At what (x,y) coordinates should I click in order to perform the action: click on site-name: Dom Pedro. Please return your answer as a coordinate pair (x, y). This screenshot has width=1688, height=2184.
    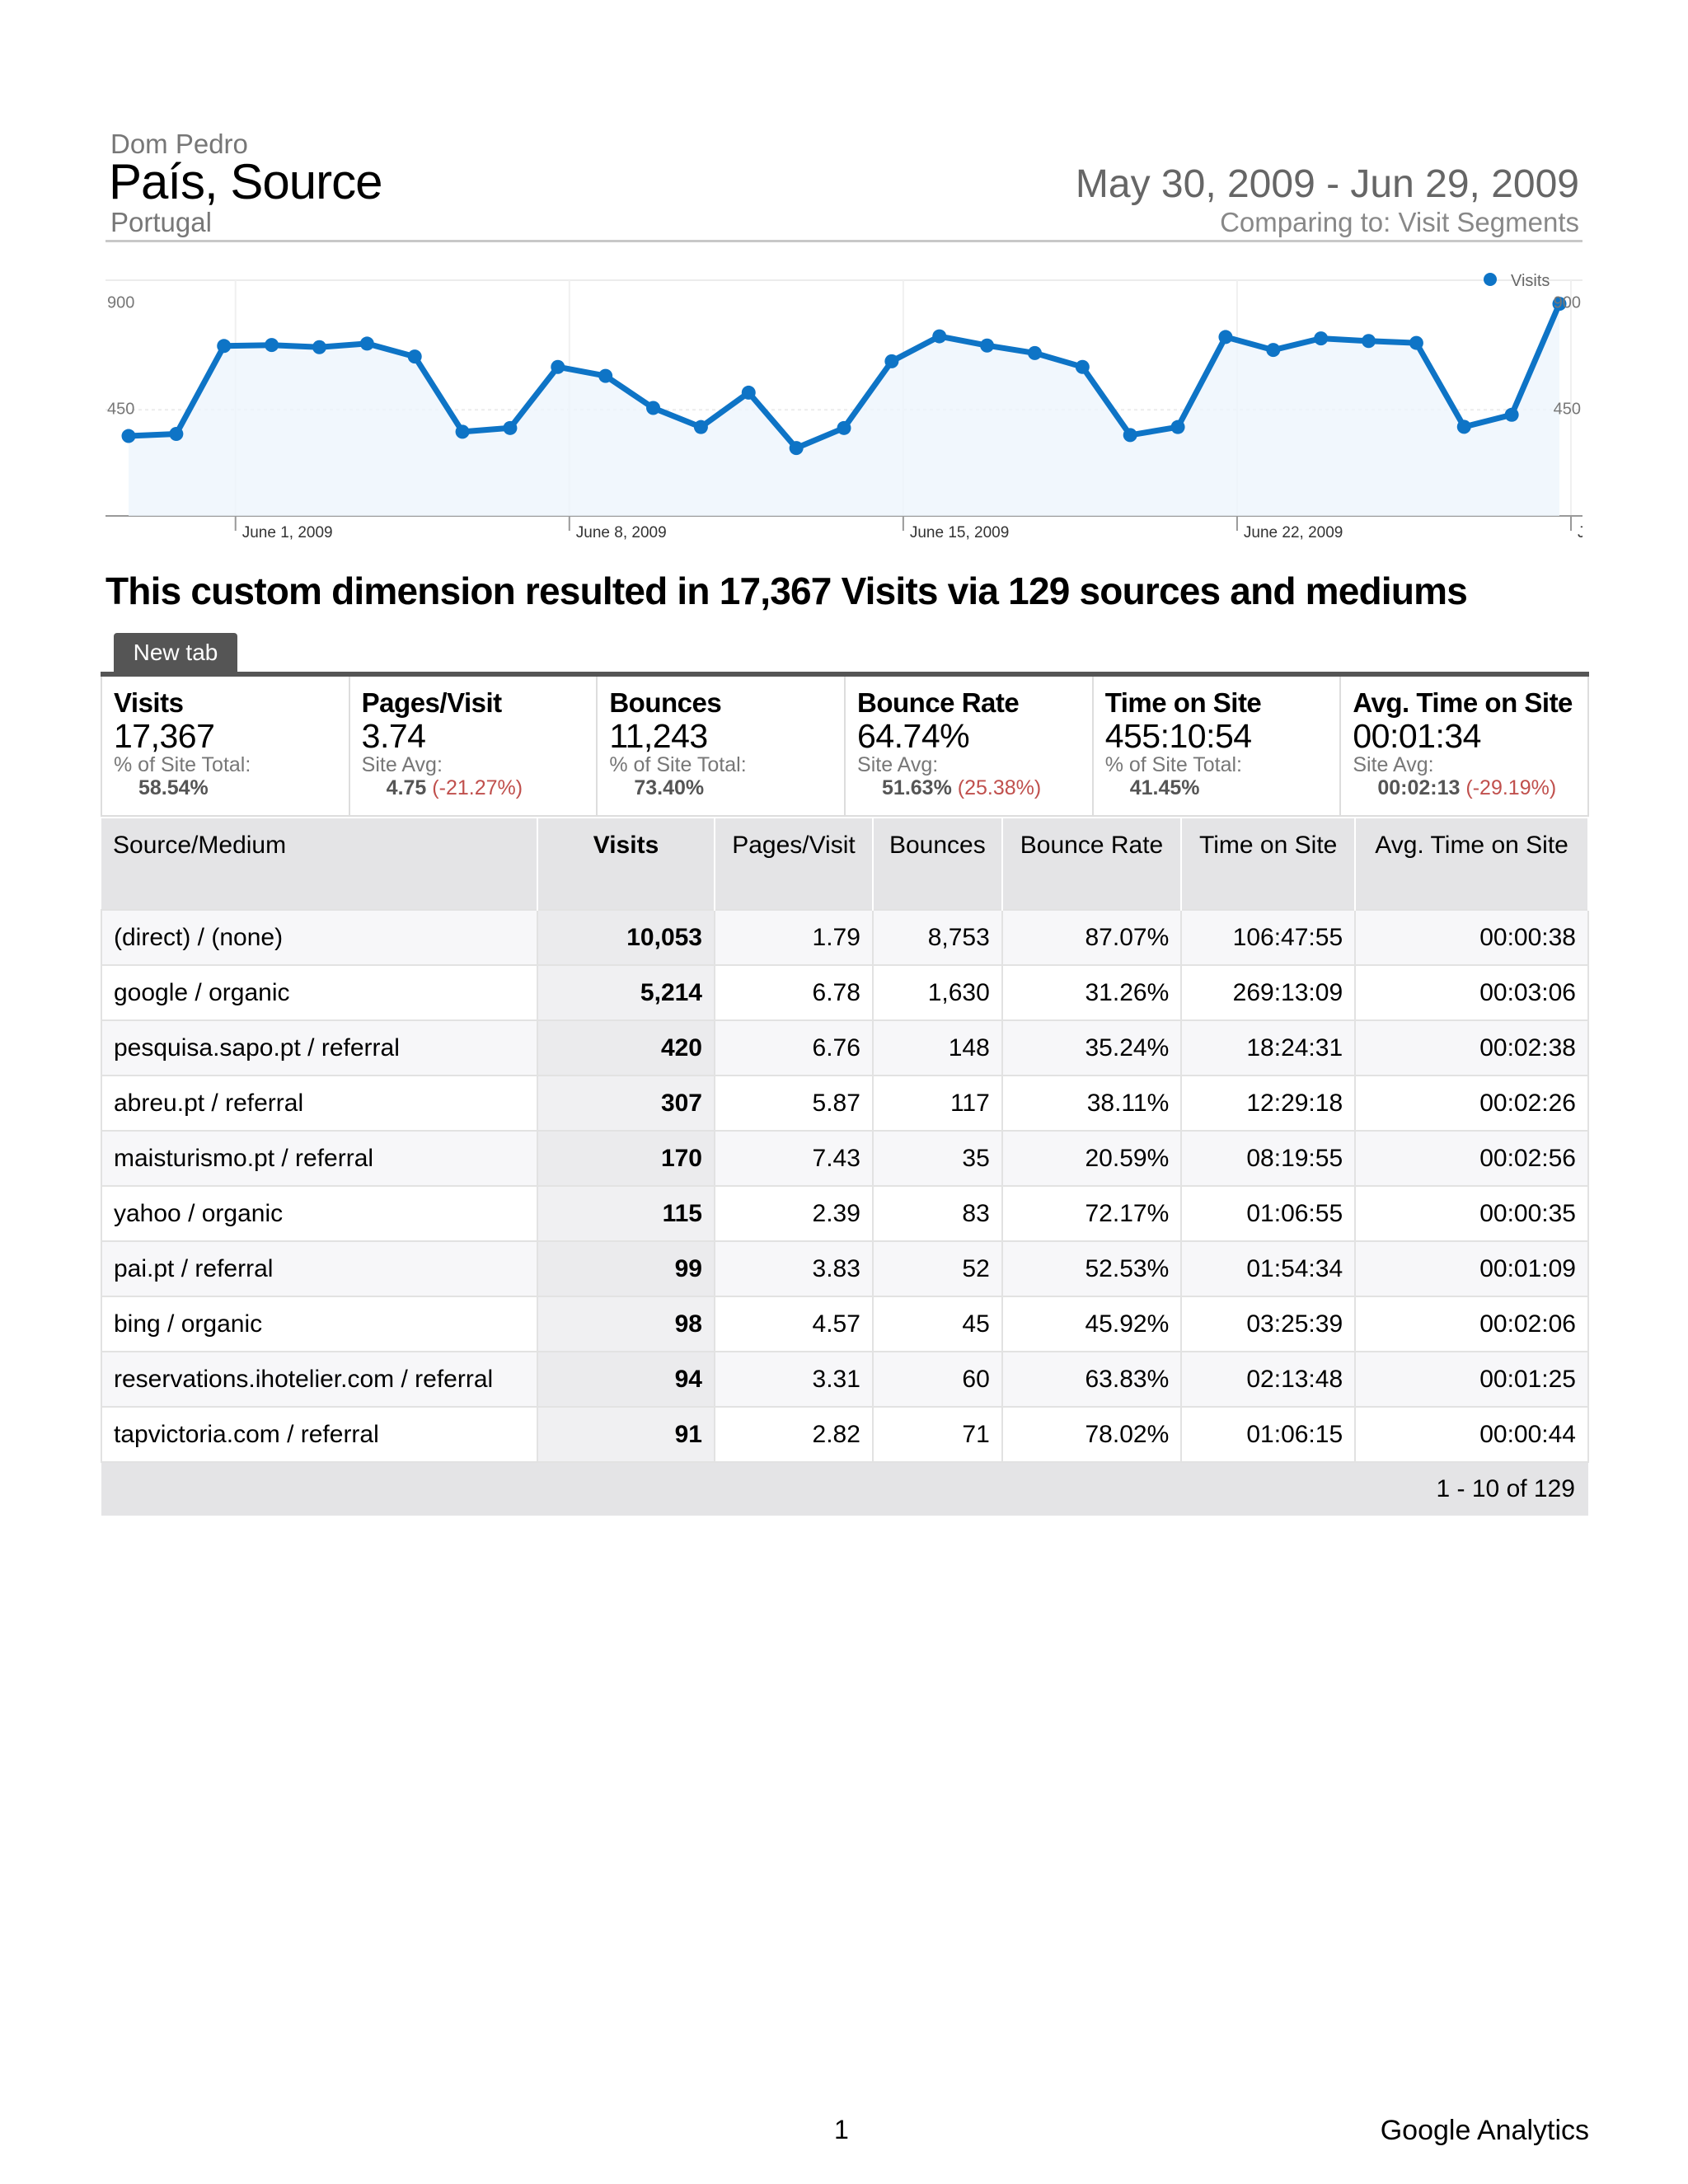
    Looking at the image, I should click on (179, 144).